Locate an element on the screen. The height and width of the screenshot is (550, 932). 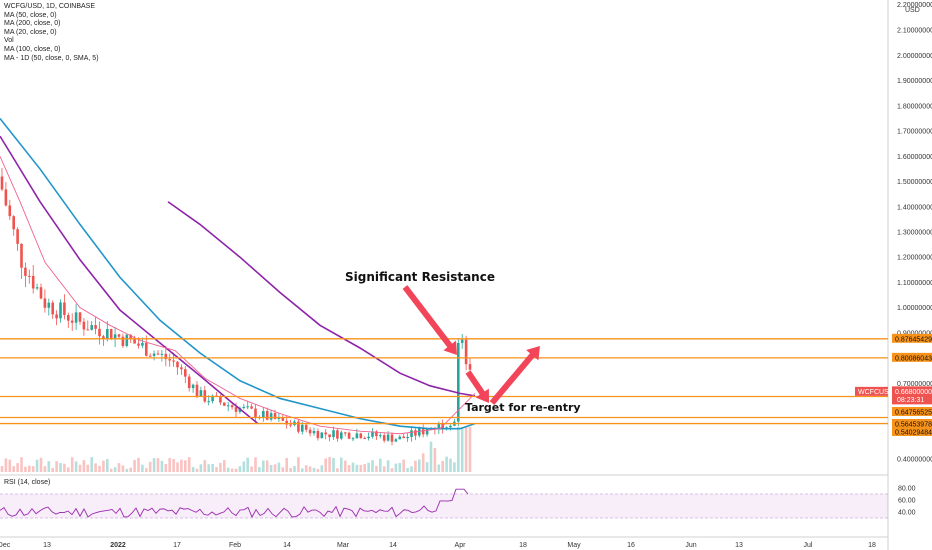
annotation-significant-resistance: Significant Resistance is located at coordinates (420, 277).